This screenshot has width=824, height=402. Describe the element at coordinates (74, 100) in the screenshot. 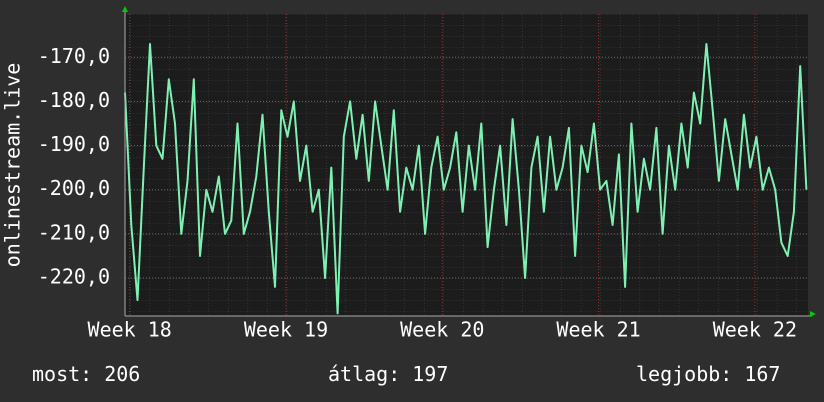

I see `y-tick-label: -180,0` at that location.